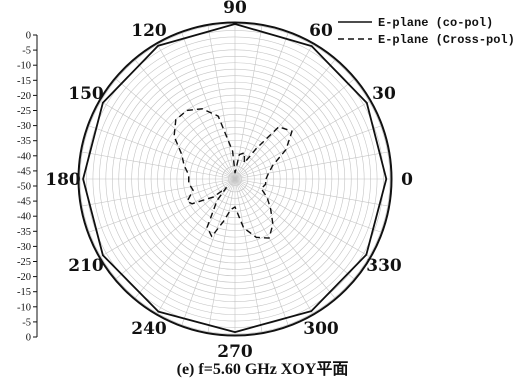 This screenshot has height=382, width=525. What do you see at coordinates (86, 94) in the screenshot?
I see `angle-tick-label: 150` at bounding box center [86, 94].